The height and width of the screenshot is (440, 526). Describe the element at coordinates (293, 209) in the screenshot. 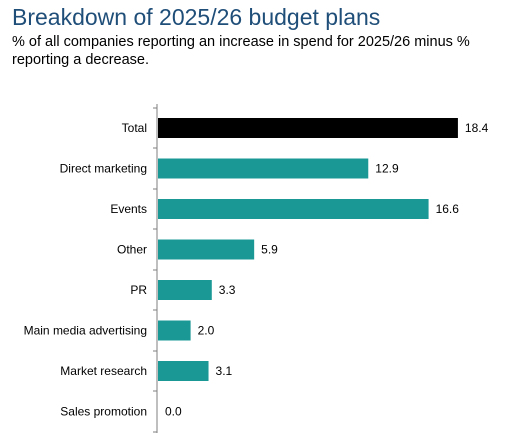

I see `bar-events` at that location.